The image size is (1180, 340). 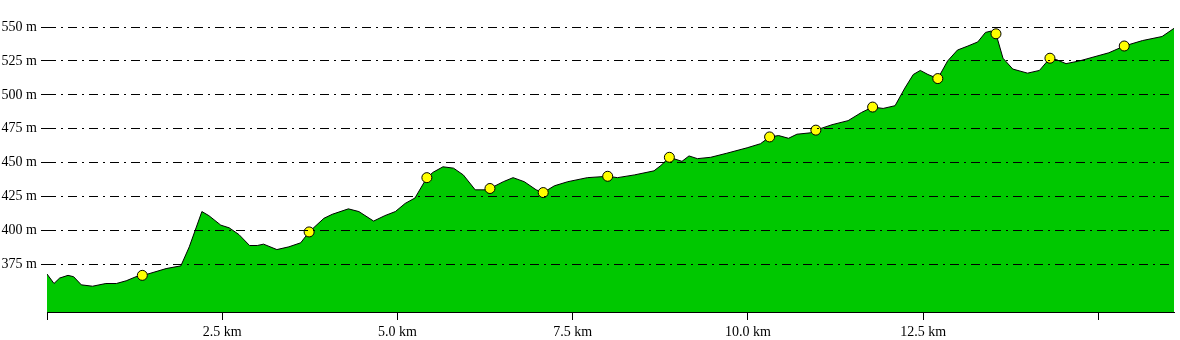 What do you see at coordinates (19, 94) in the screenshot?
I see `y-tick-label: 500 m` at bounding box center [19, 94].